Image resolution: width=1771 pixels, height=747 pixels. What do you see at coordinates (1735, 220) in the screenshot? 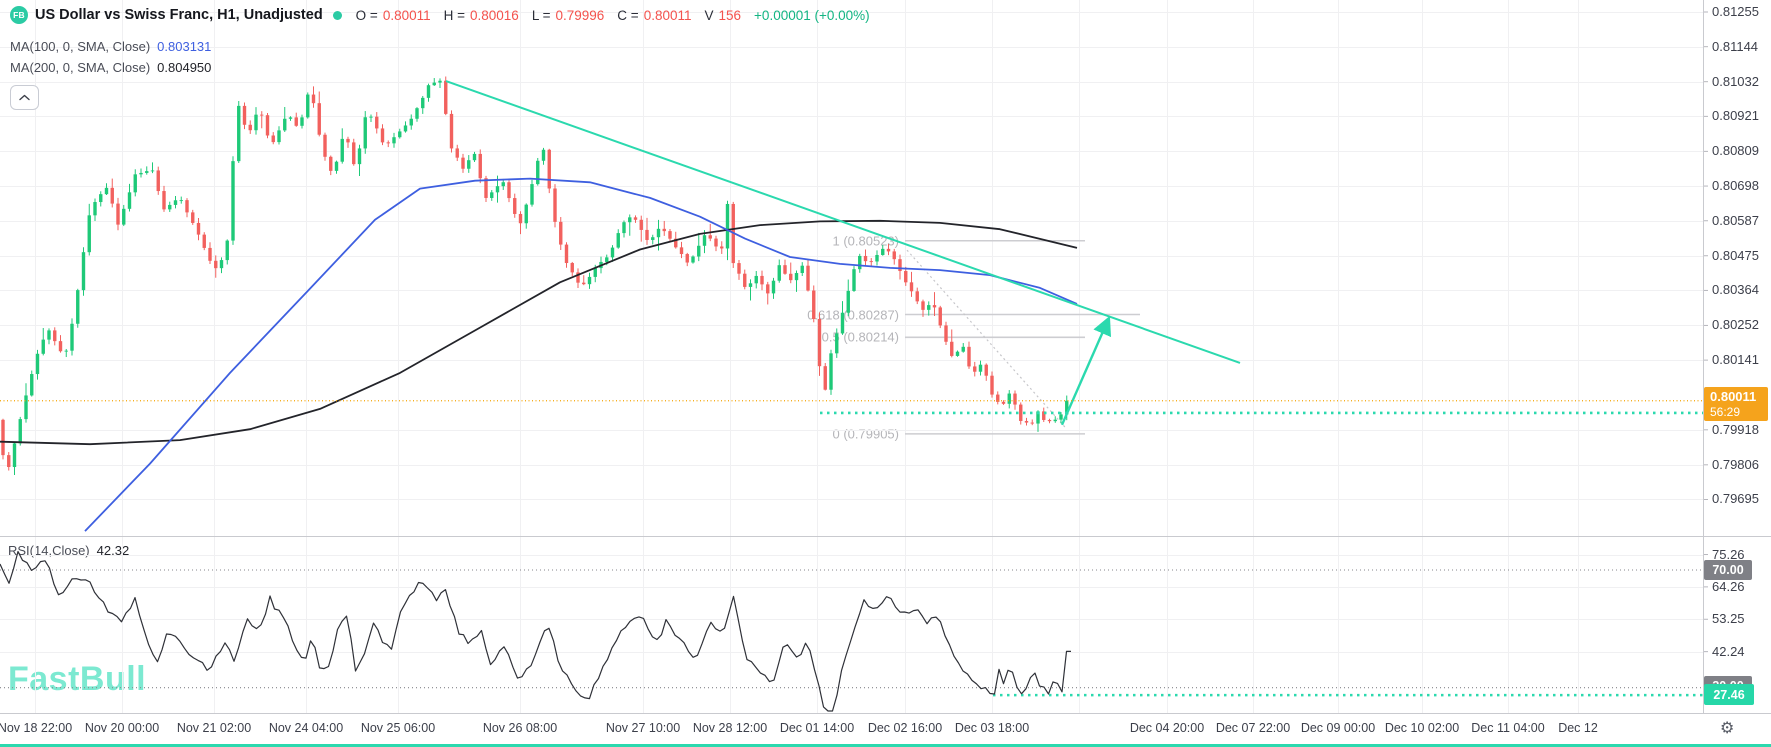
I see `price-axis-label: 0.80587` at bounding box center [1735, 220].